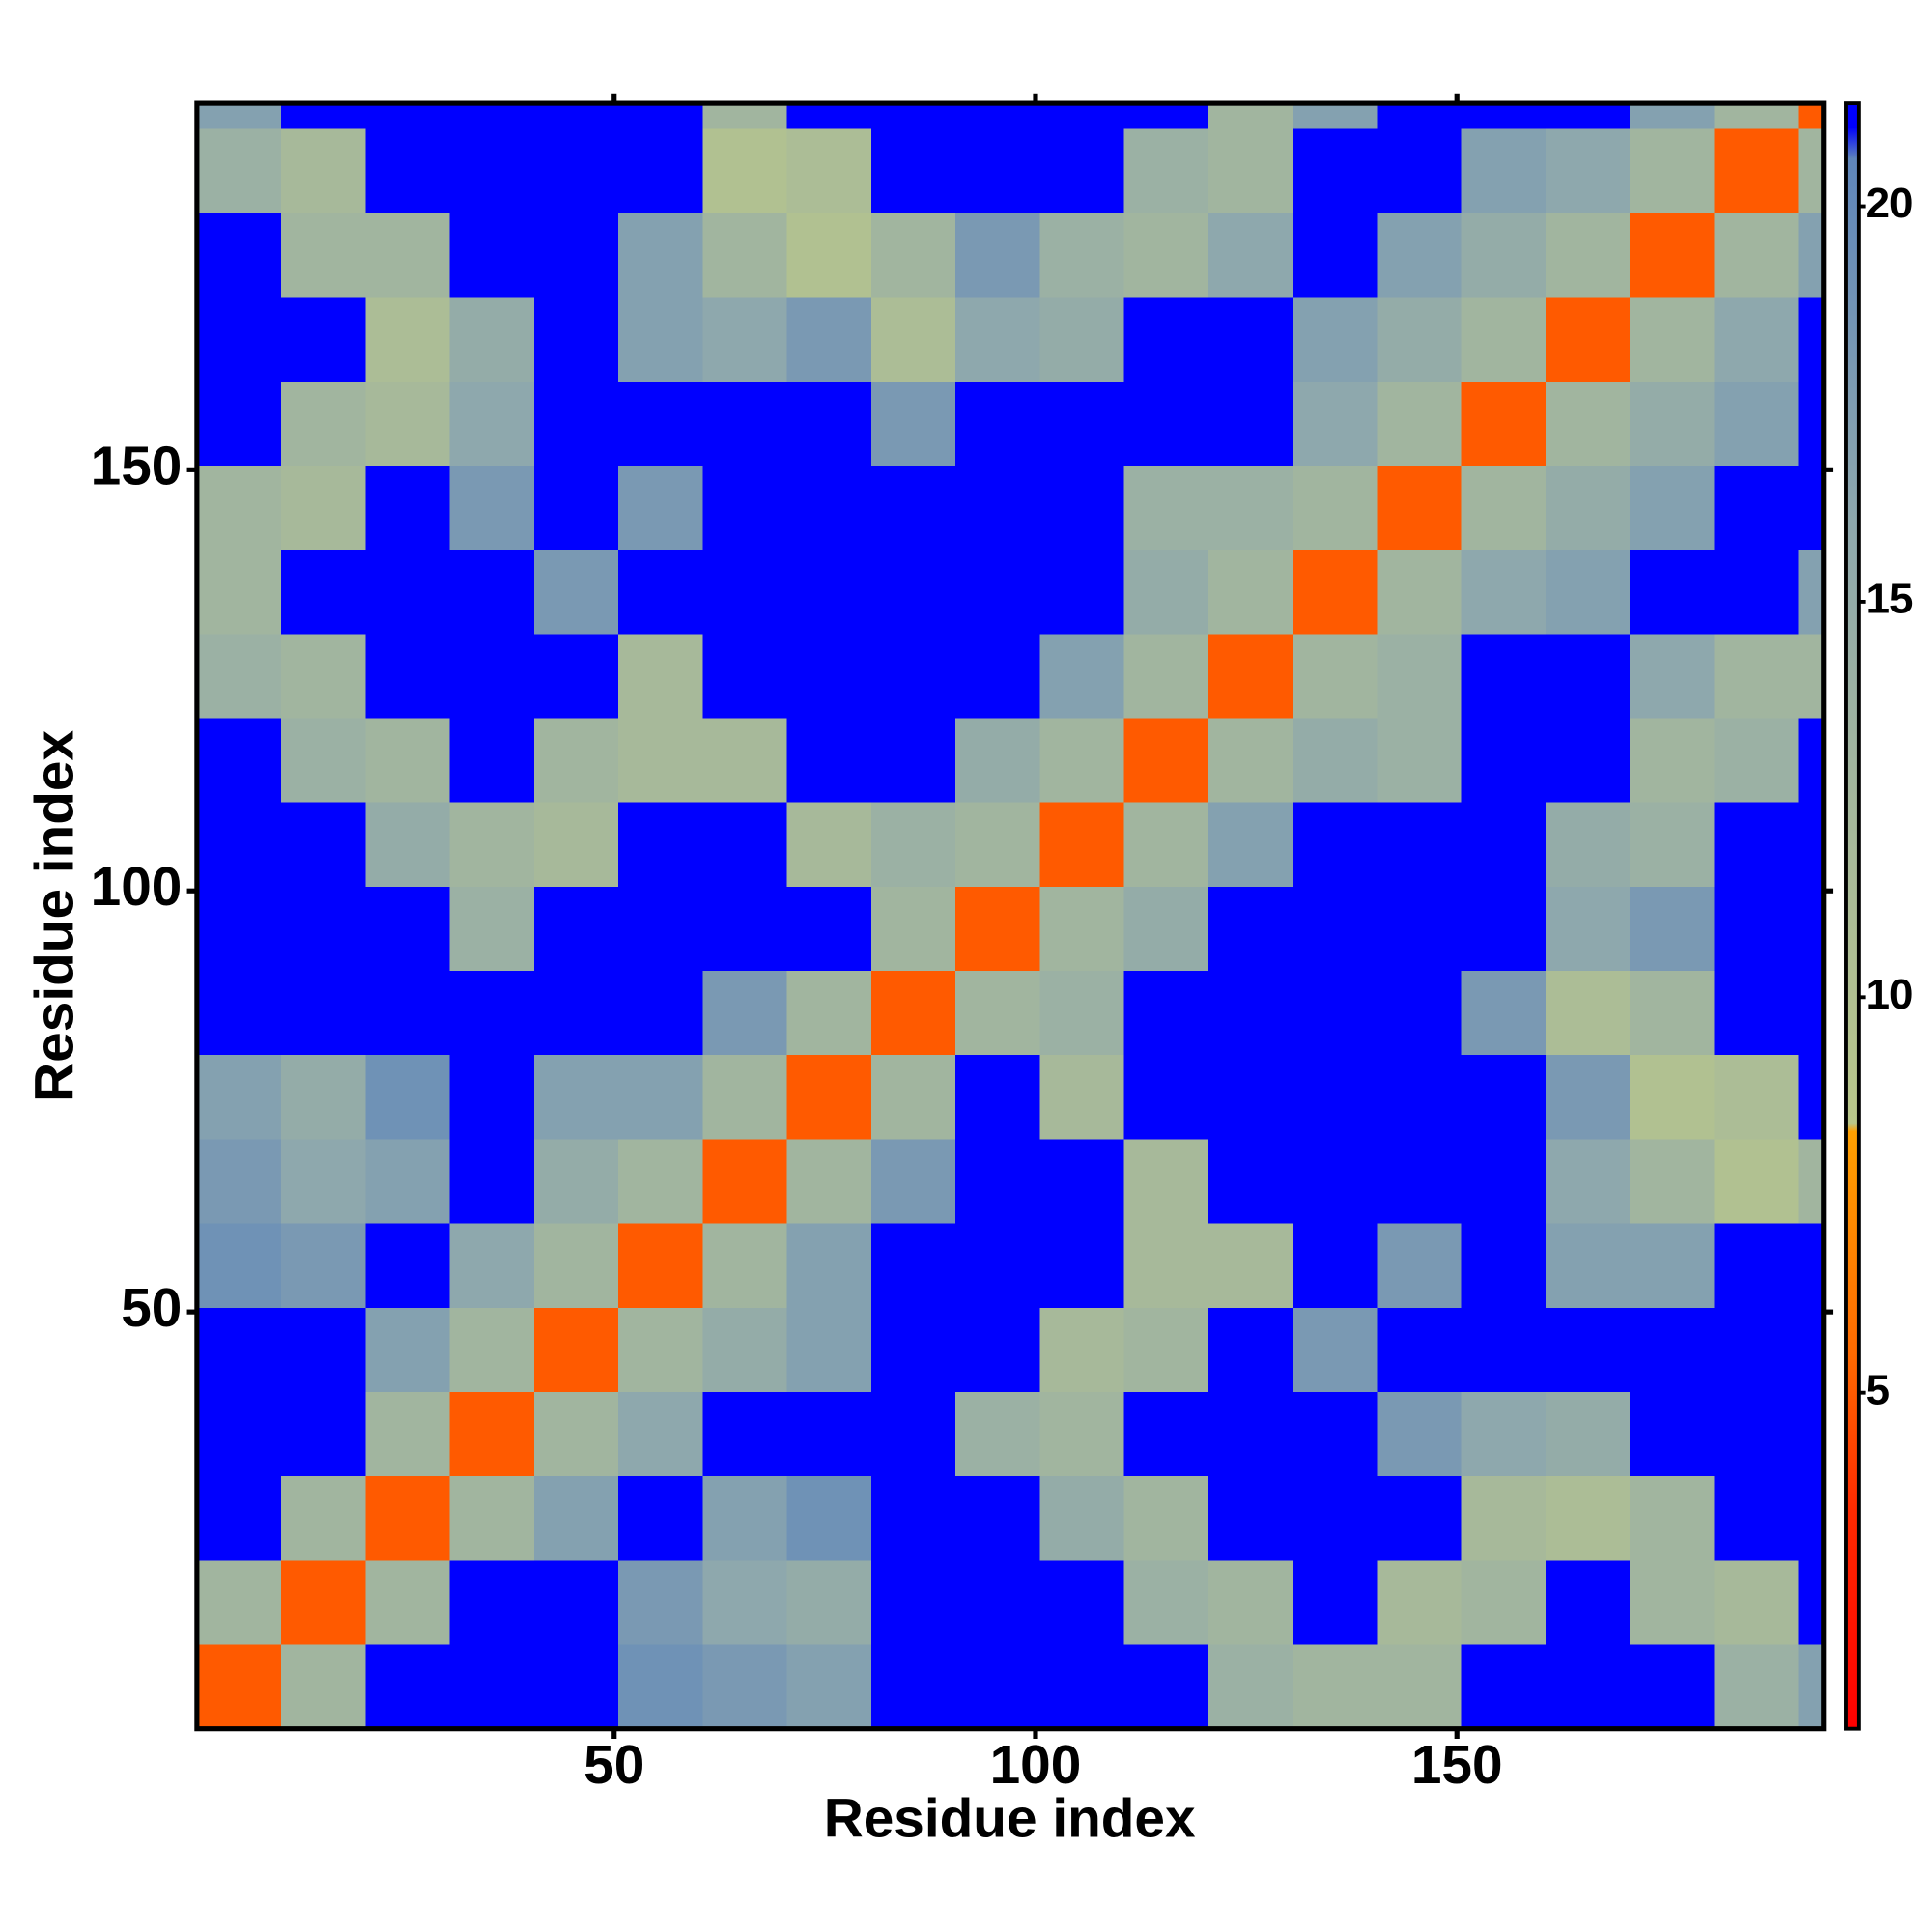 The height and width of the screenshot is (1932, 1932). What do you see at coordinates (151, 1308) in the screenshot?
I see `y-tick-label: 50` at bounding box center [151, 1308].